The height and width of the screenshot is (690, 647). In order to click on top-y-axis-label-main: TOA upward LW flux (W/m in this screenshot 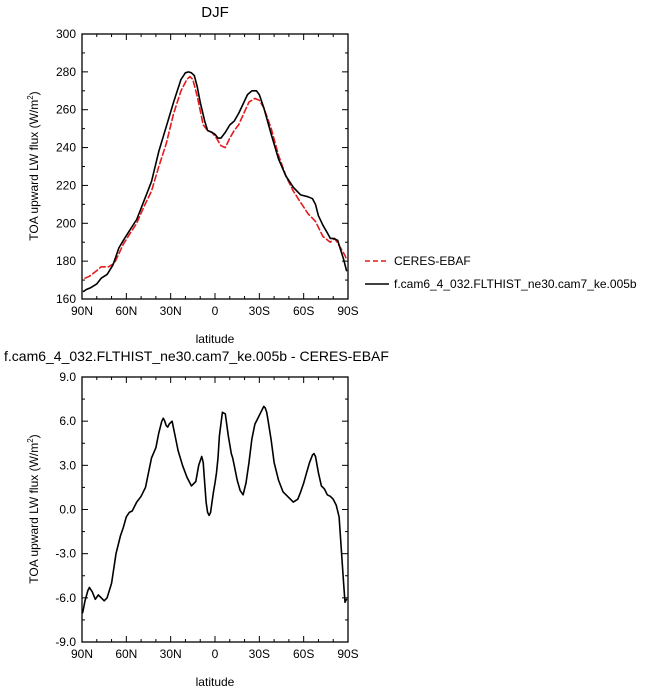, I will do `click(34, 170)`.